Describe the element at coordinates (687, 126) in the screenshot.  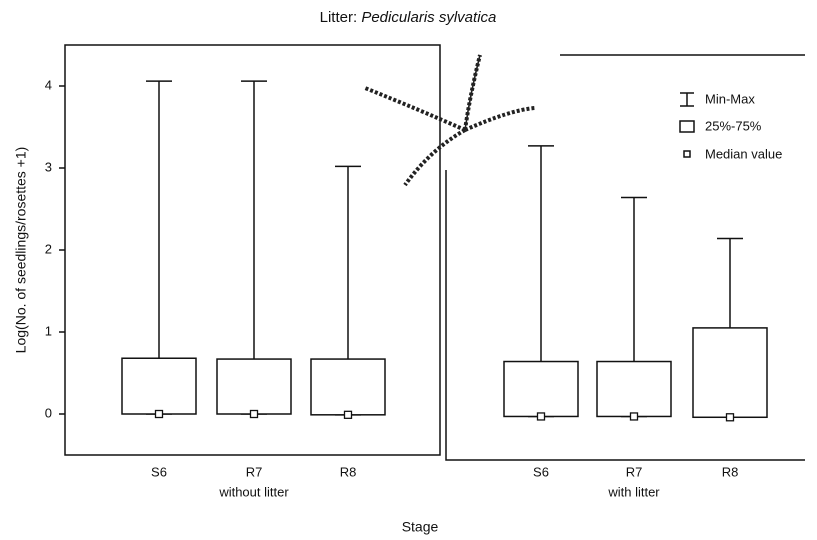
I see `legend-box-icon` at that location.